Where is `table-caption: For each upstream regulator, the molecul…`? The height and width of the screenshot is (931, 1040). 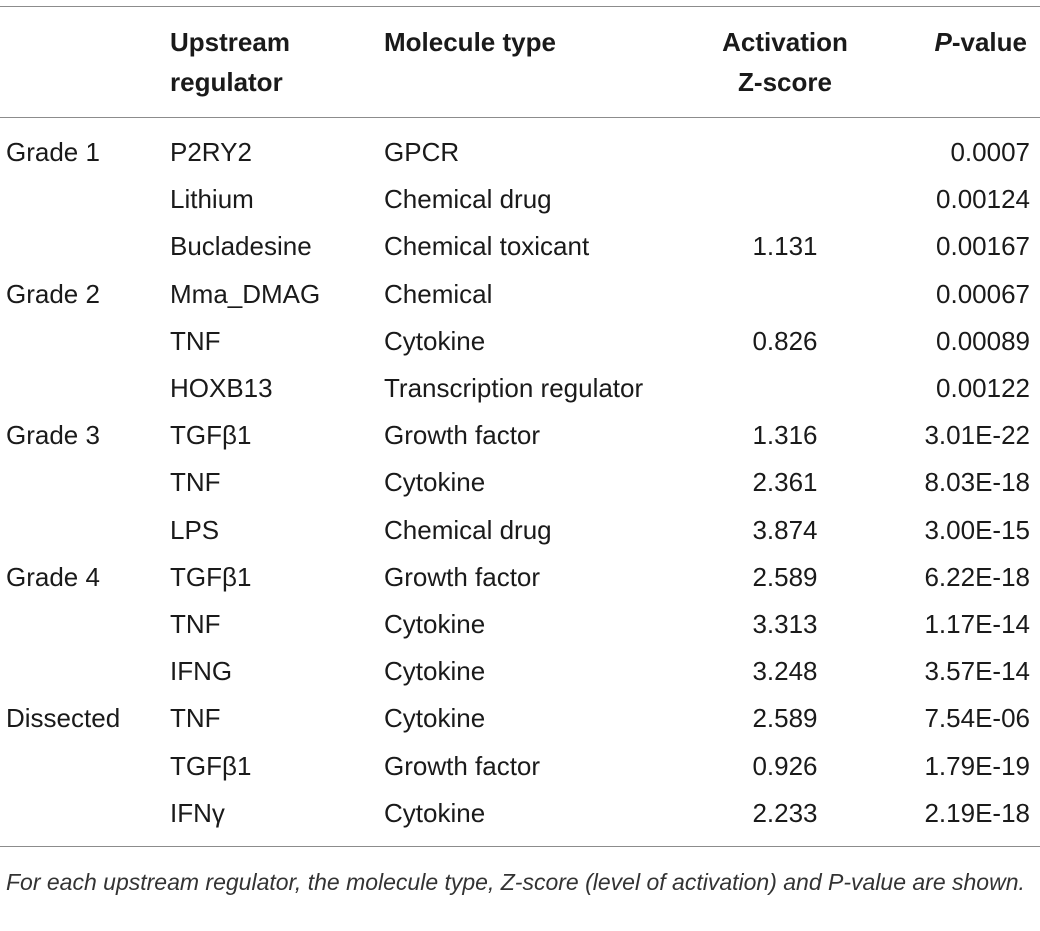
table-caption: For each upstream regulator, the molecul… is located at coordinates (515, 882).